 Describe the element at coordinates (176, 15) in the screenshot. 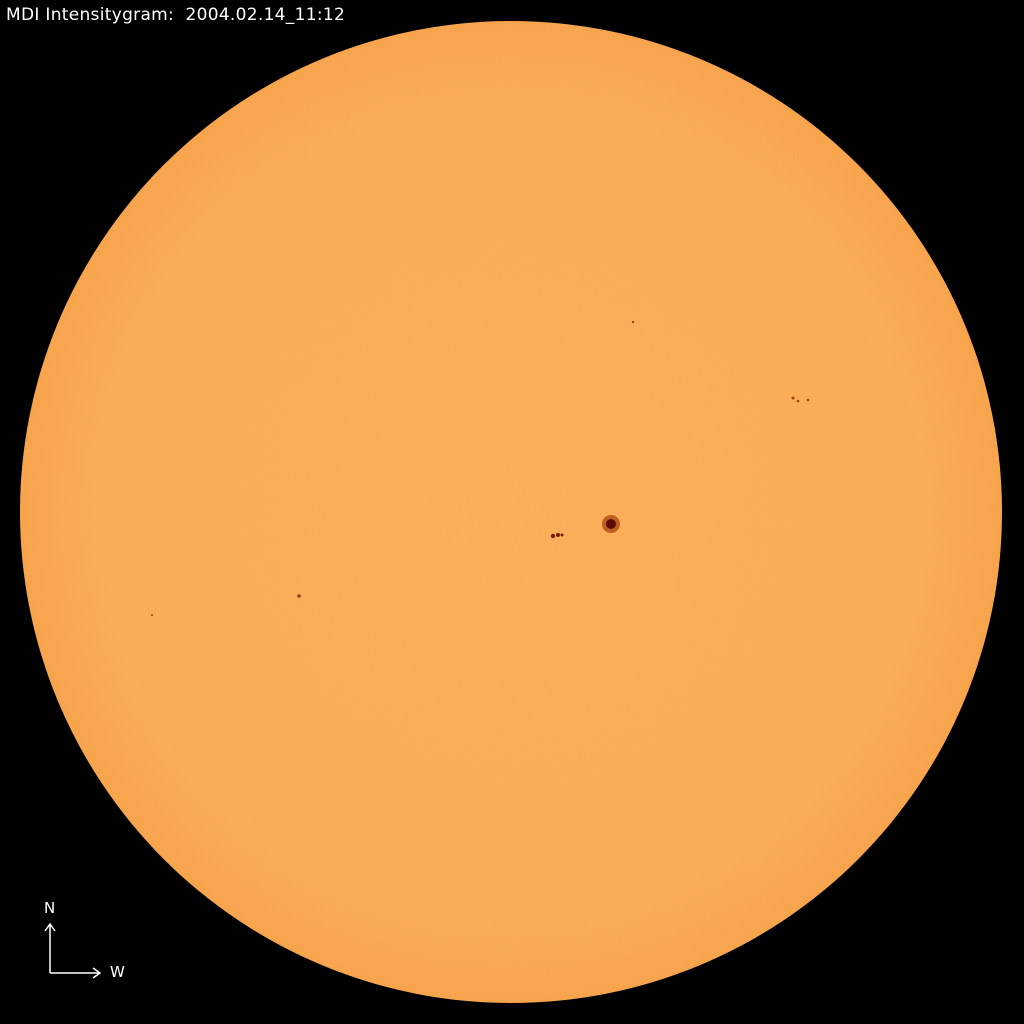

I see `image-title: MDI Intensitygram: 2004.02.14_11:12` at that location.